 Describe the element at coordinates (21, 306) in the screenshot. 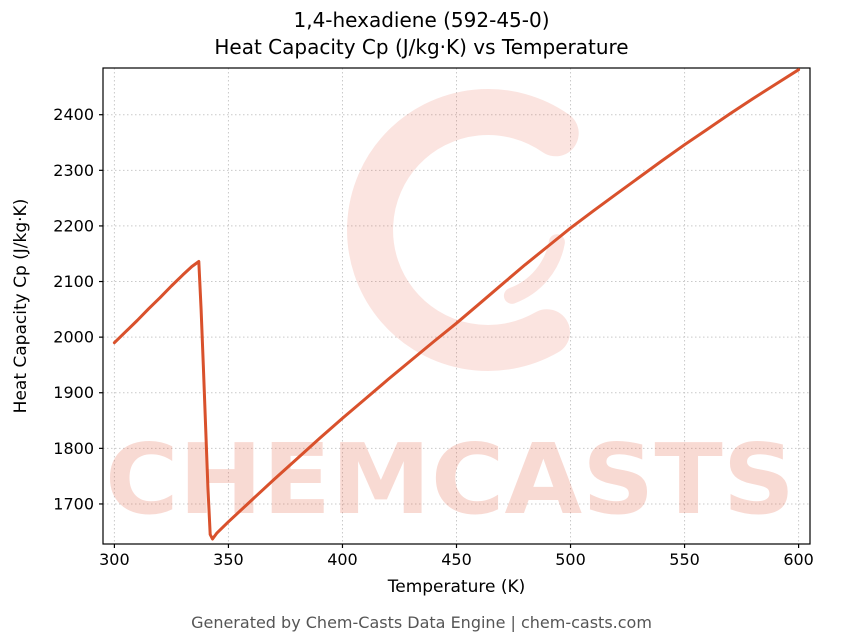

I see `y-axis-label: Heat Capacity Cp (J/kg·K)` at that location.